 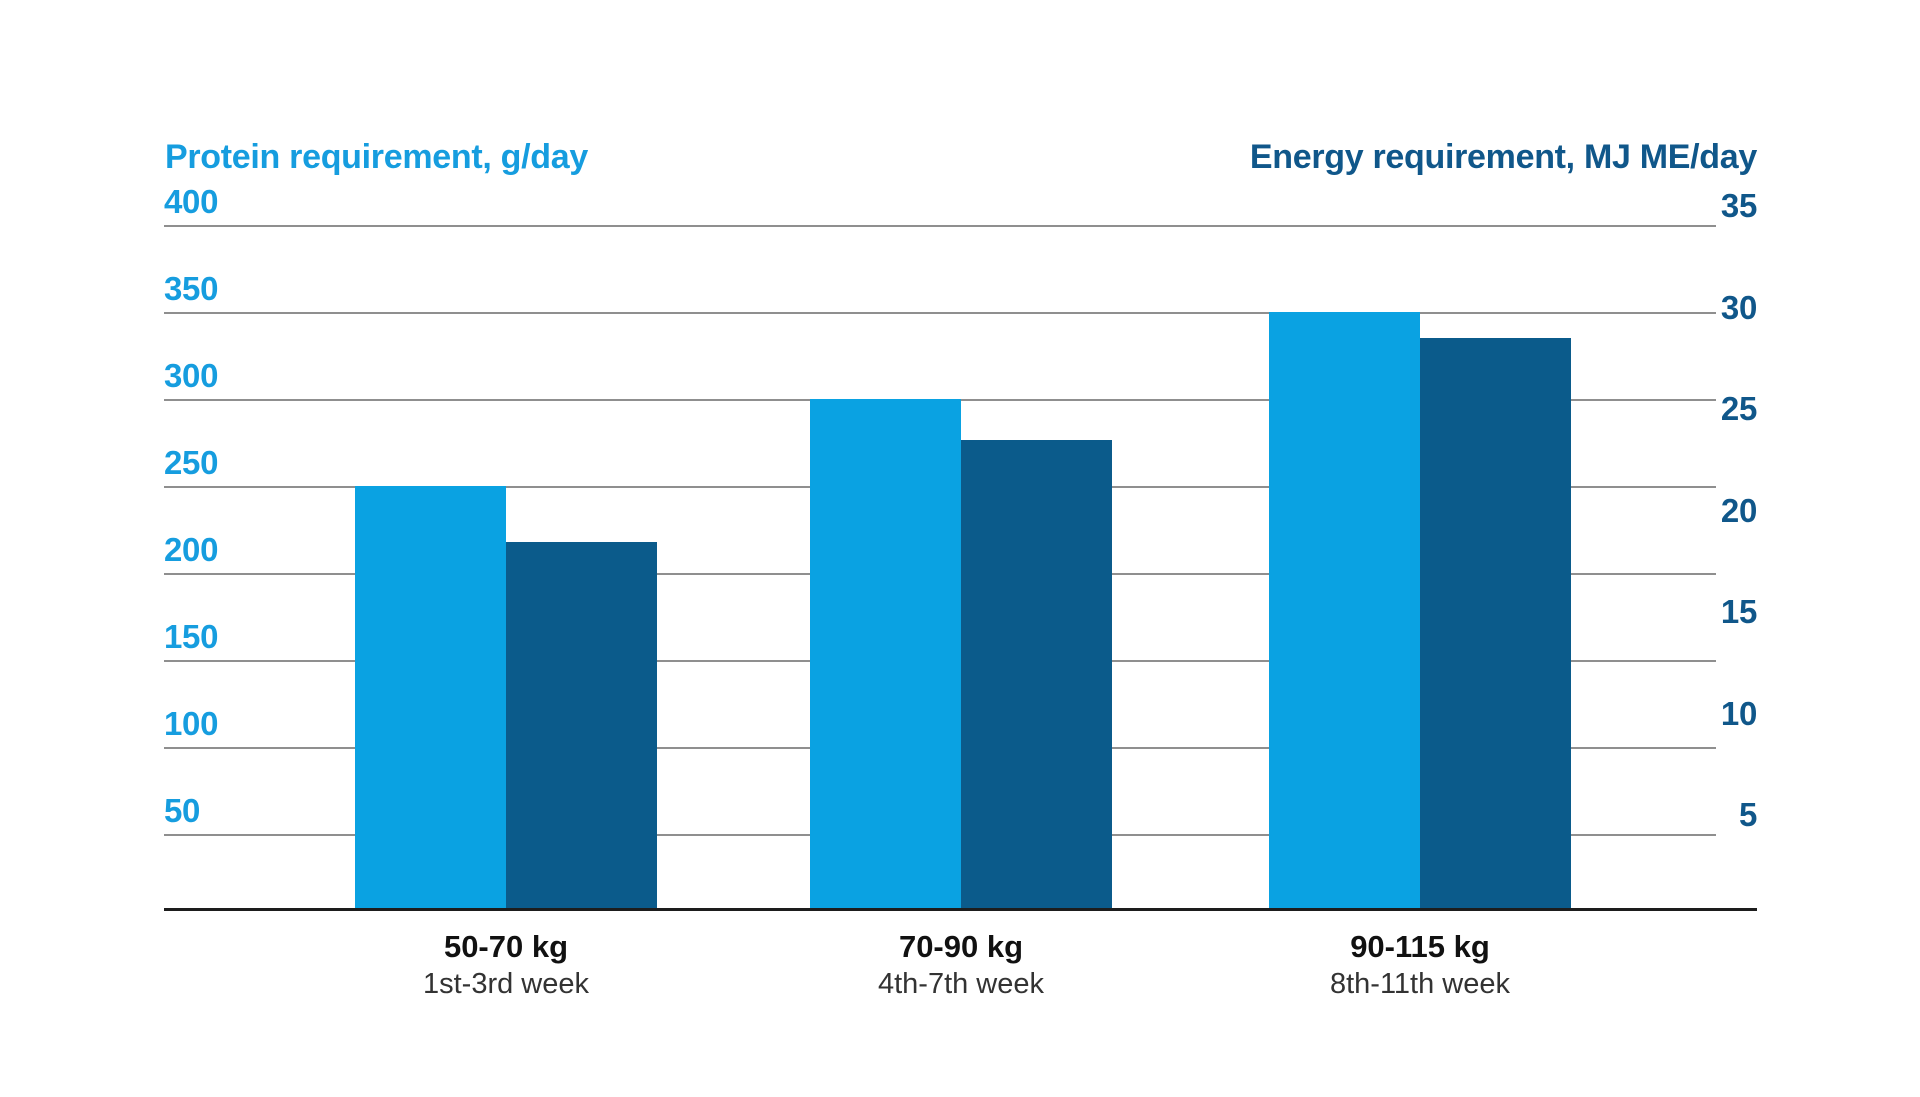 I want to click on left-axis-tick-label: 400, so click(x=191, y=201).